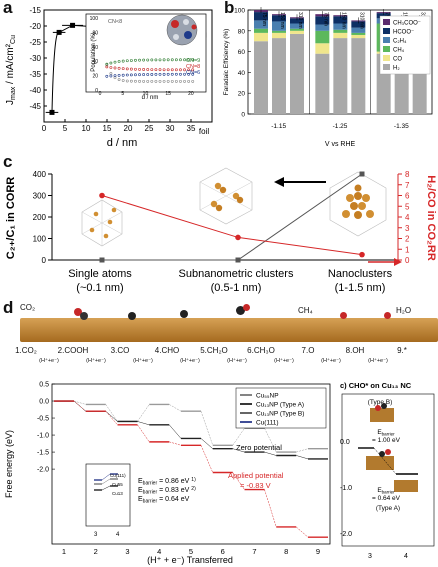 The image size is (438, 567). I want to click on inset-label-cu55: Cu55, so click(117, 484).